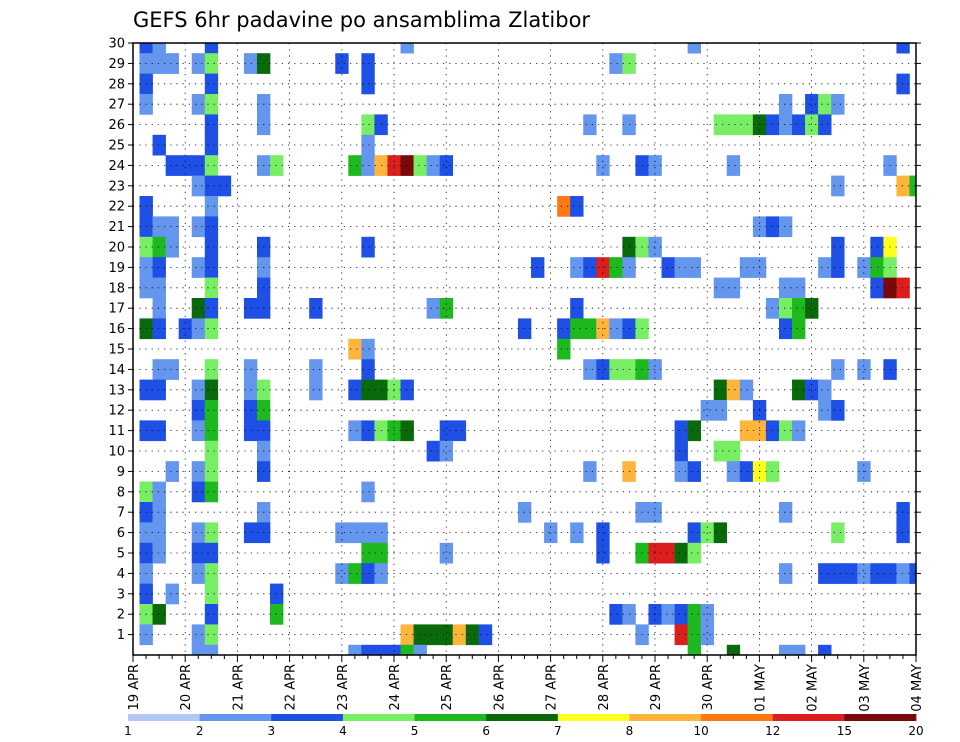 This screenshot has width=960, height=742. I want to click on colorbar-label: 20, so click(915, 731).